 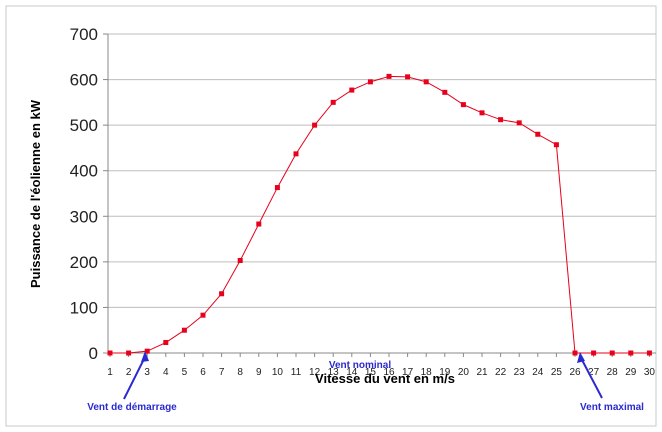 I want to click on x-tick-label: 11, so click(x=296, y=372).